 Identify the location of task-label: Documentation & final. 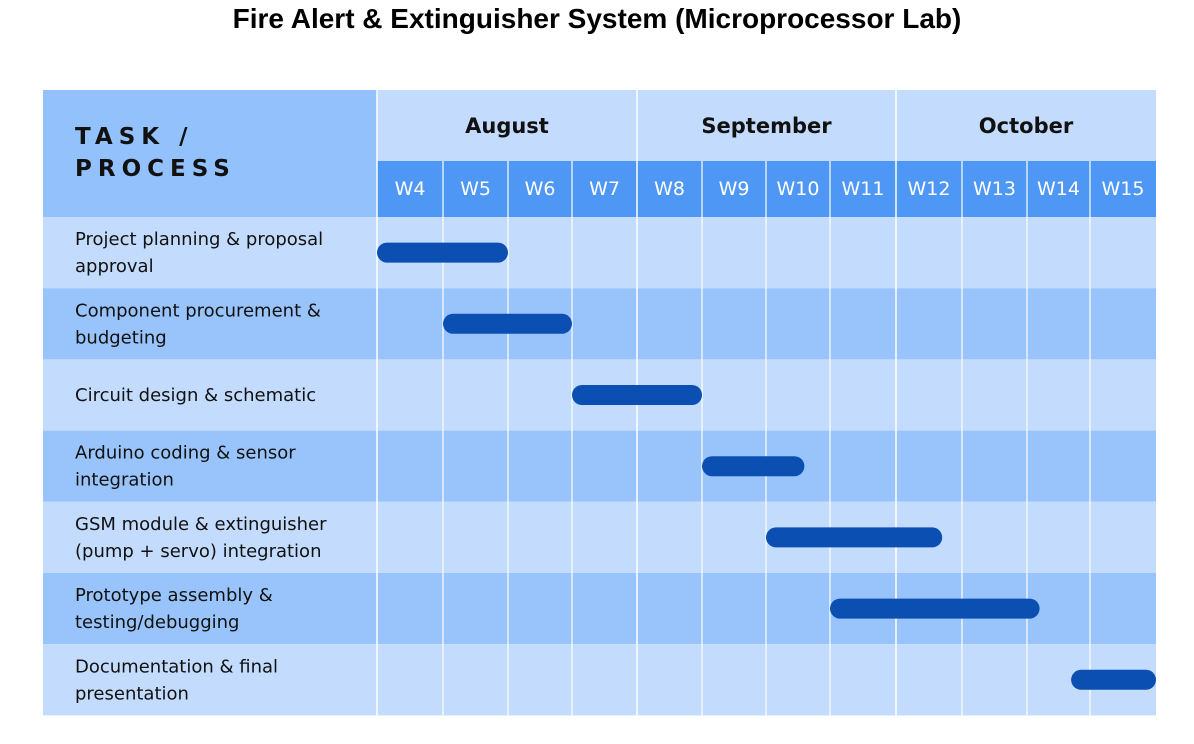
(176, 666).